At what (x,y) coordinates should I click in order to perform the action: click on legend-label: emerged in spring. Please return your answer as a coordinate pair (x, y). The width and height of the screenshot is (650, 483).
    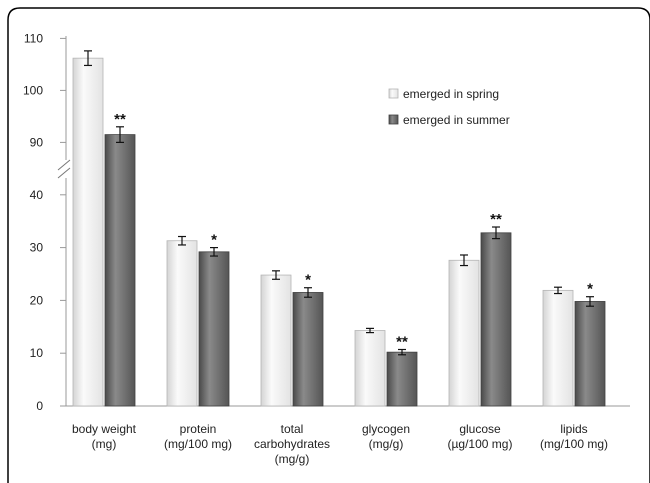
    Looking at the image, I should click on (451, 94).